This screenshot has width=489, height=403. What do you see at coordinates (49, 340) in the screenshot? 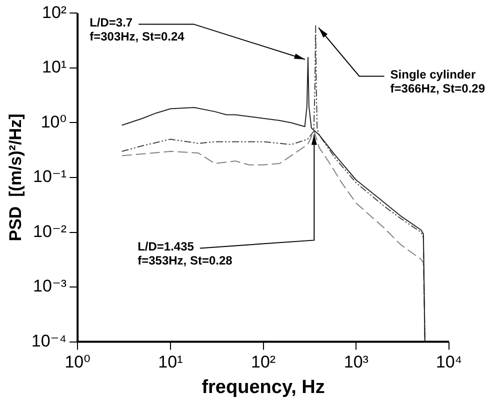
I see `y-tick-label: 10⁻⁴` at bounding box center [49, 340].